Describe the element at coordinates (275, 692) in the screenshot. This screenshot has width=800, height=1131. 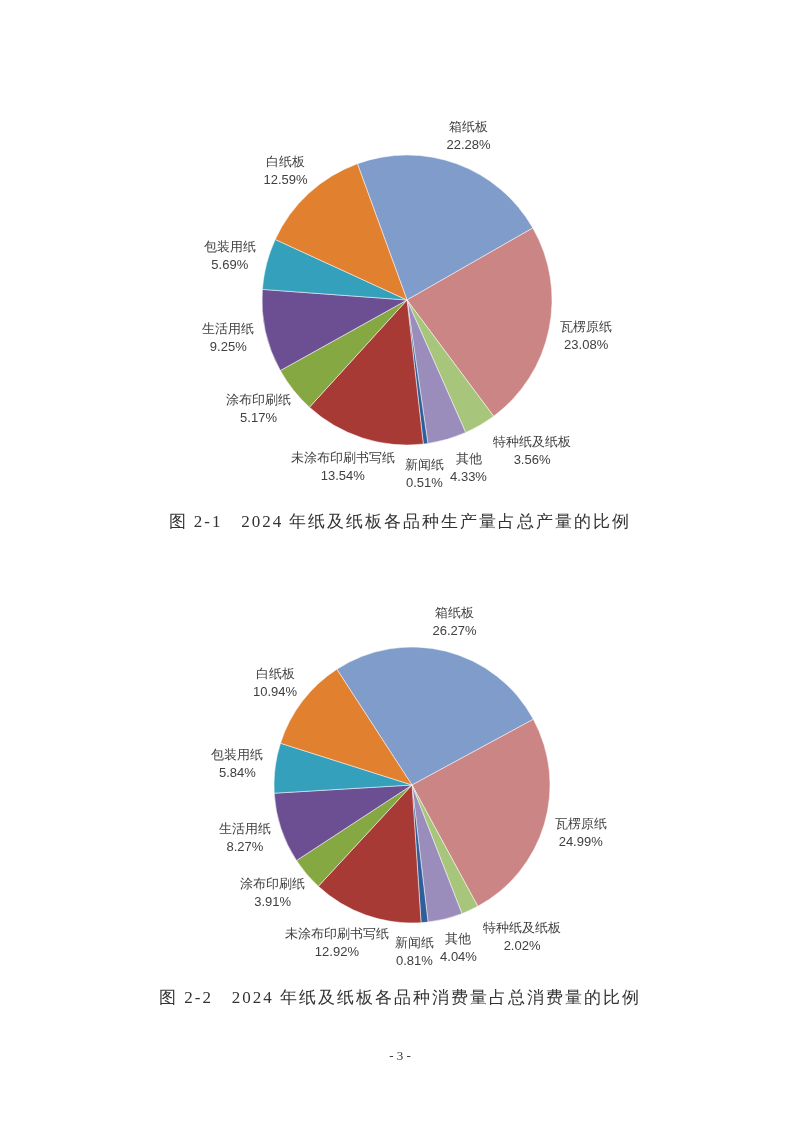
I see `data-label: 10.94%` at that location.